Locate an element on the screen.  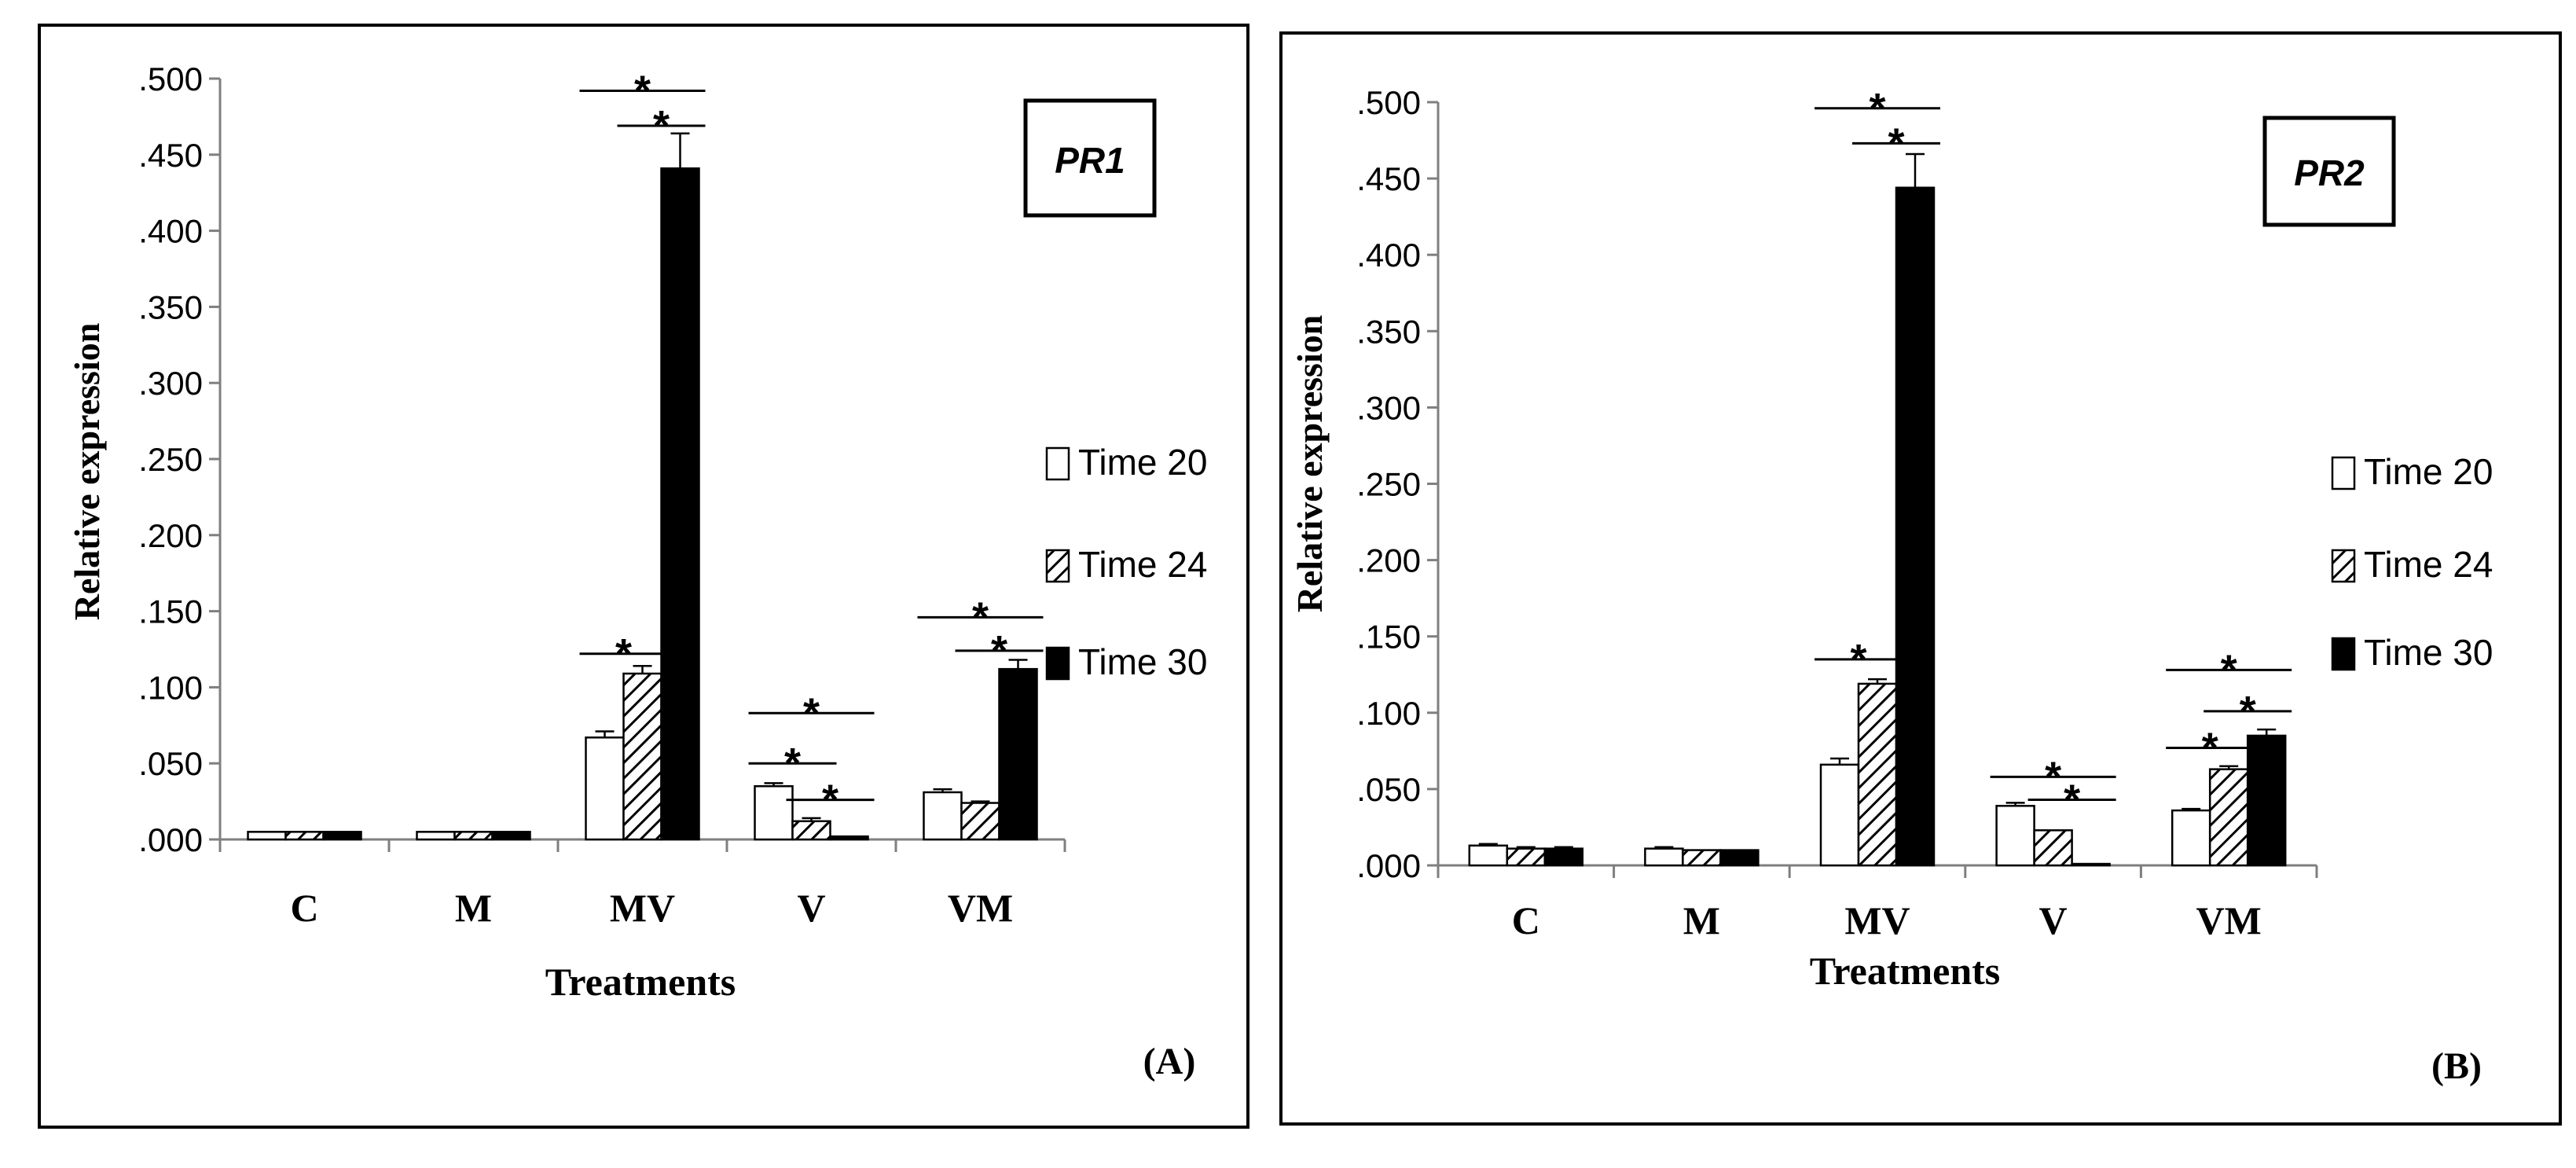
panel-b-label: (B) is located at coordinates (2456, 1066).